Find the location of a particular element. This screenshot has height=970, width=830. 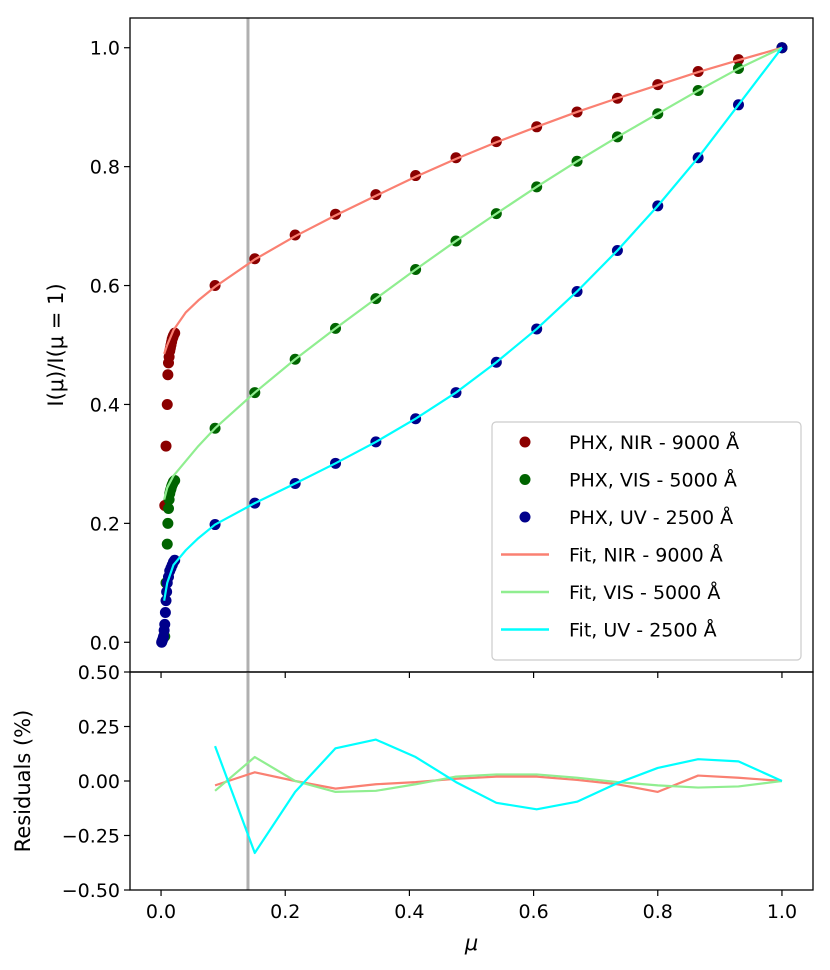

legend-label: Fit, NIR - 9000 Å is located at coordinates (646, 555).